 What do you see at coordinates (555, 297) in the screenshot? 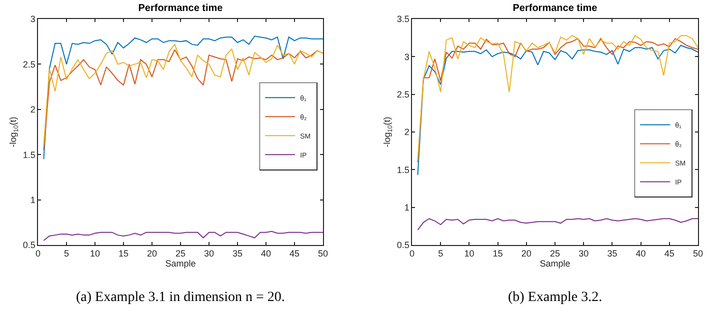
I see `text: (b) Example 3.2.` at bounding box center [555, 297].